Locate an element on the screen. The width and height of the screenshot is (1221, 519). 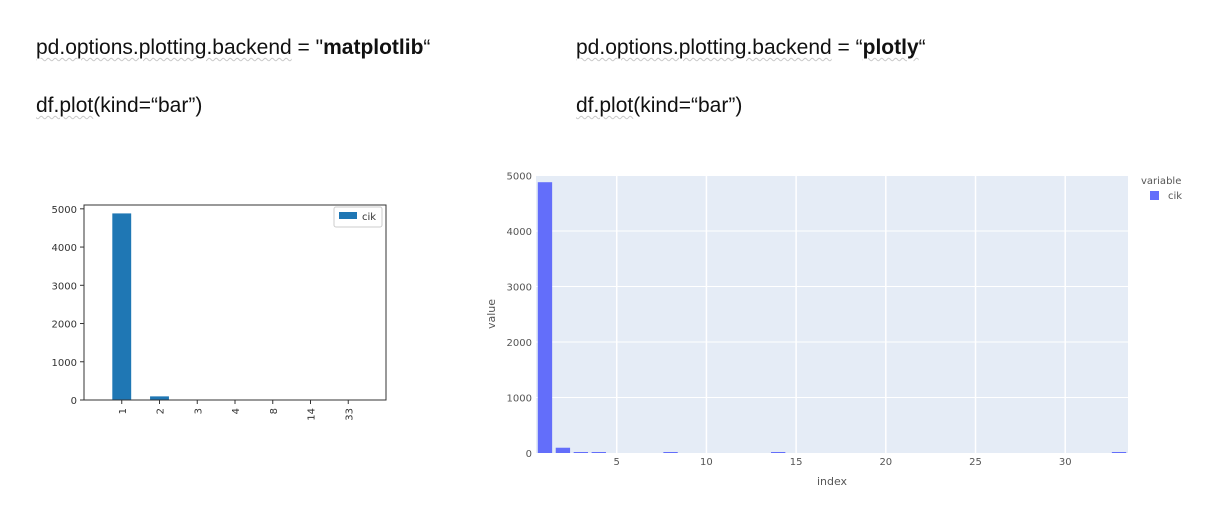
plotly-y-tick-label: 5000 is located at coordinates (519, 177).